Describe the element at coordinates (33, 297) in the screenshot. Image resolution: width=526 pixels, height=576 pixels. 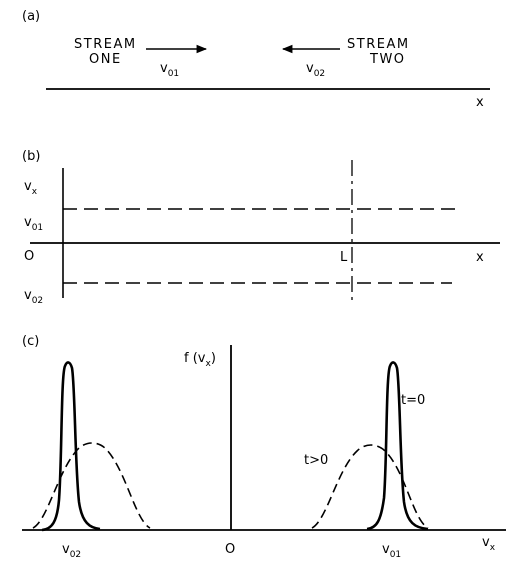
I see `panel-b-v02-label: v02` at that location.